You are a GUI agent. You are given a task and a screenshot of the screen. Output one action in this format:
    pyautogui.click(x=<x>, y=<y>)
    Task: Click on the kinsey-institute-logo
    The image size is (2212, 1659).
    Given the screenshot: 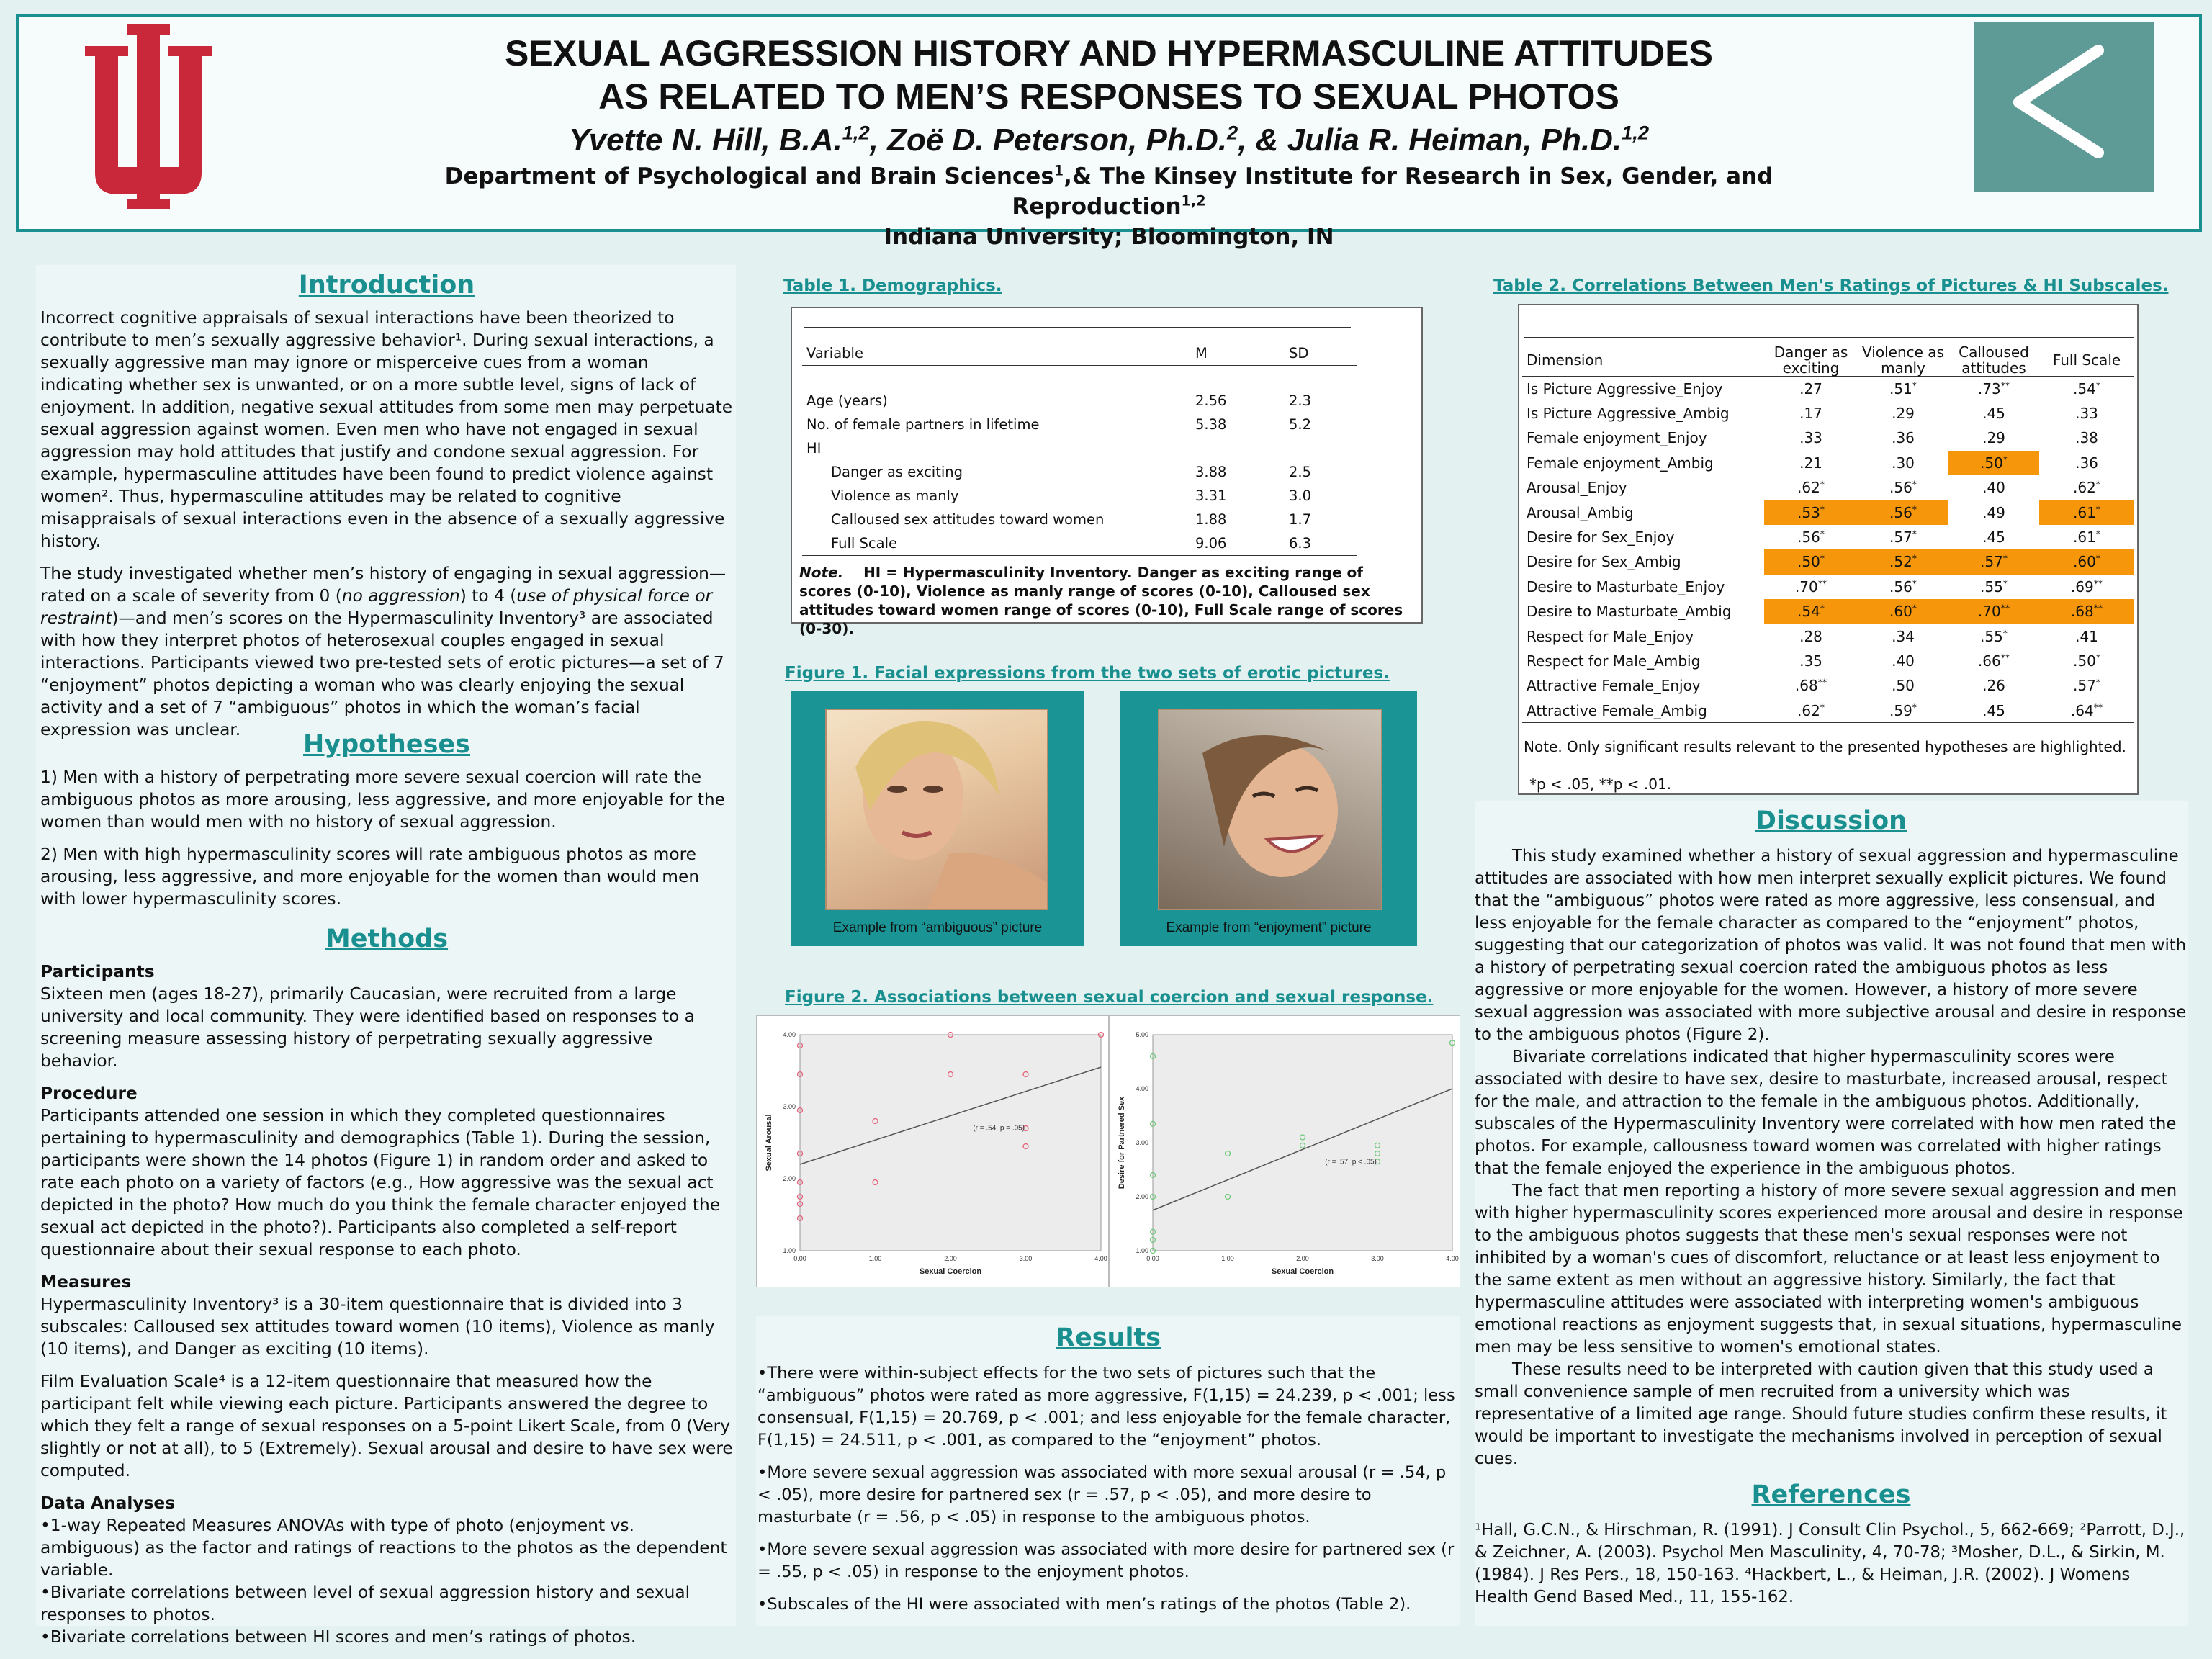 What is the action you would take?
    pyautogui.click(x=2064, y=107)
    